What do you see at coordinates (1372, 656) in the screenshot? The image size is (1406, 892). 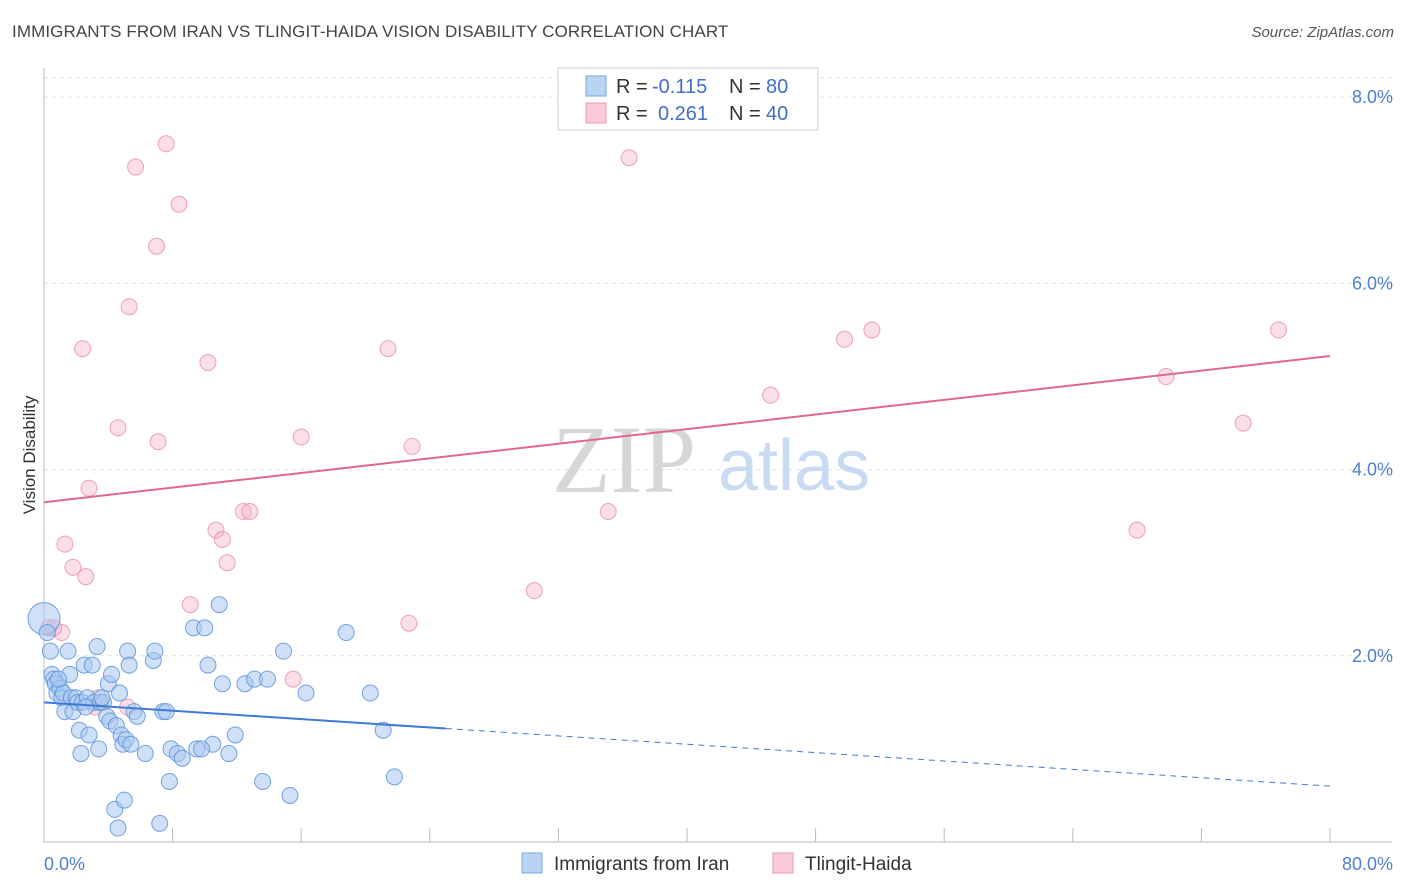 I see `y-tick-label: 2.0%` at bounding box center [1372, 656].